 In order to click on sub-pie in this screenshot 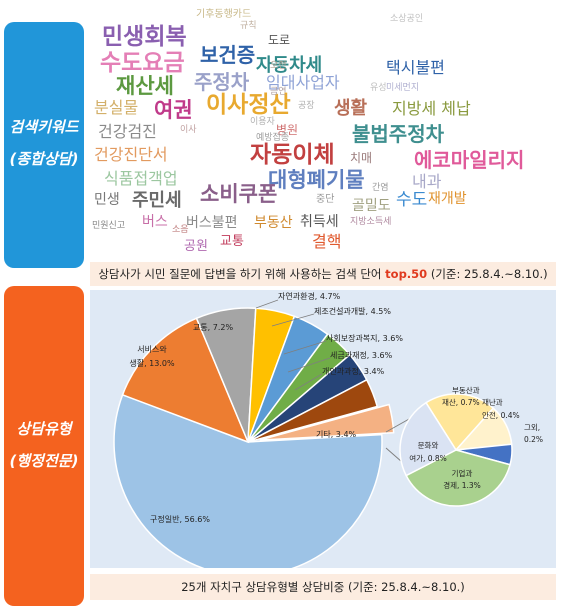, I will do `click(456, 450)`.